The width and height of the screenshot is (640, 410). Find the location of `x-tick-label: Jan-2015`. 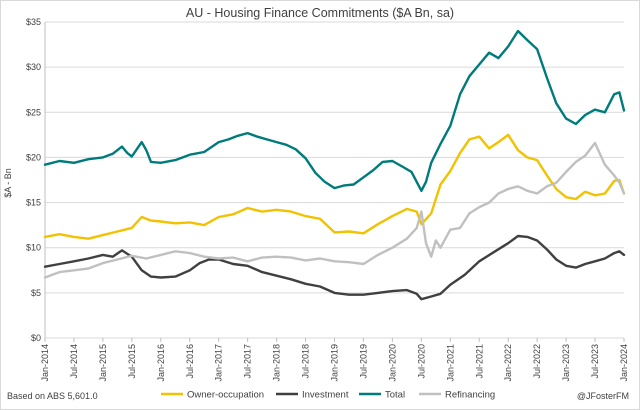

x-tick-label: Jan-2015 is located at coordinates (103, 363).